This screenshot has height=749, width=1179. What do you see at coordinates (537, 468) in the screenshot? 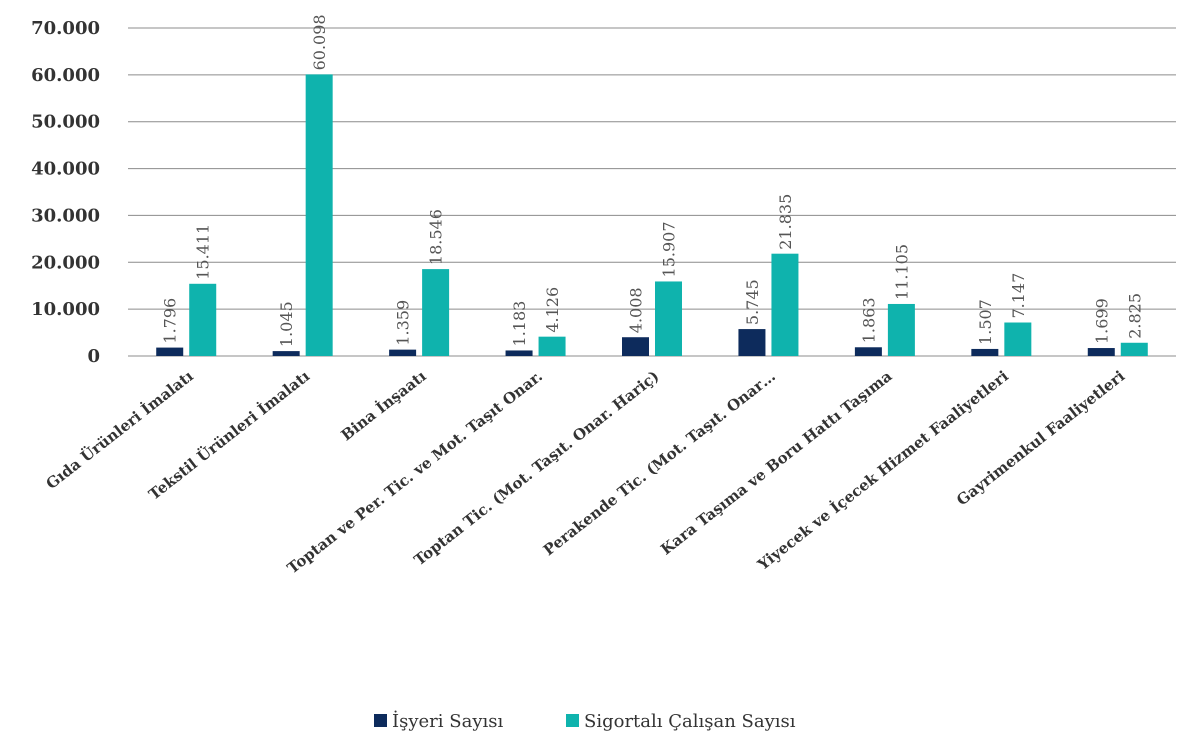
I see `x-tick-label: Toptan Tic. (Mot. Taşıt. Onar. Hariç)` at bounding box center [537, 468].